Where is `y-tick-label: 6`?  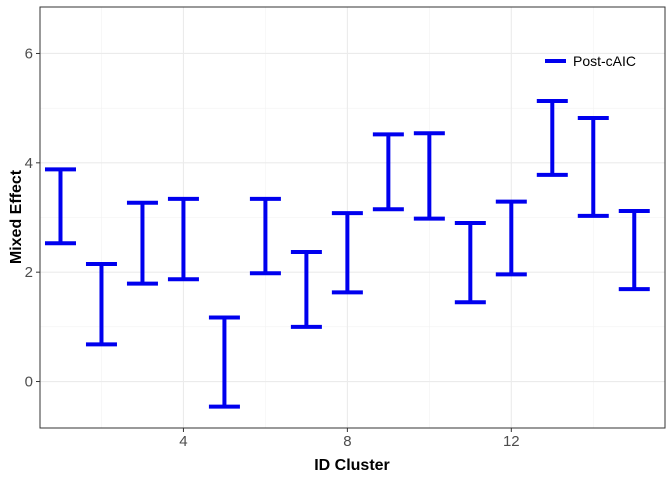 y-tick-label: 6 is located at coordinates (29, 53).